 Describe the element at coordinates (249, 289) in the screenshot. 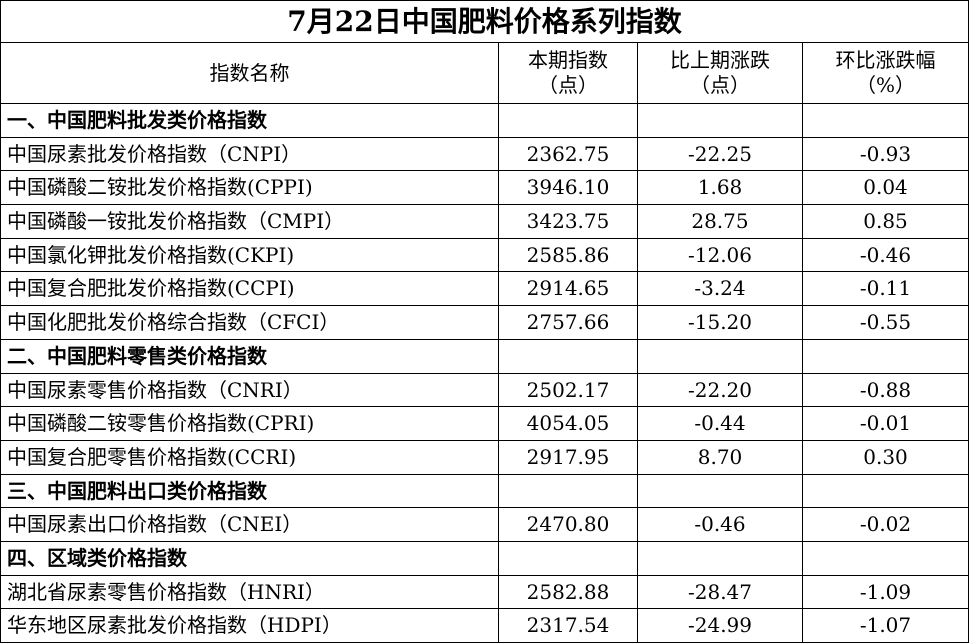

I see `index-name: 中国复合肥批发价格指数(CCPI)` at that location.